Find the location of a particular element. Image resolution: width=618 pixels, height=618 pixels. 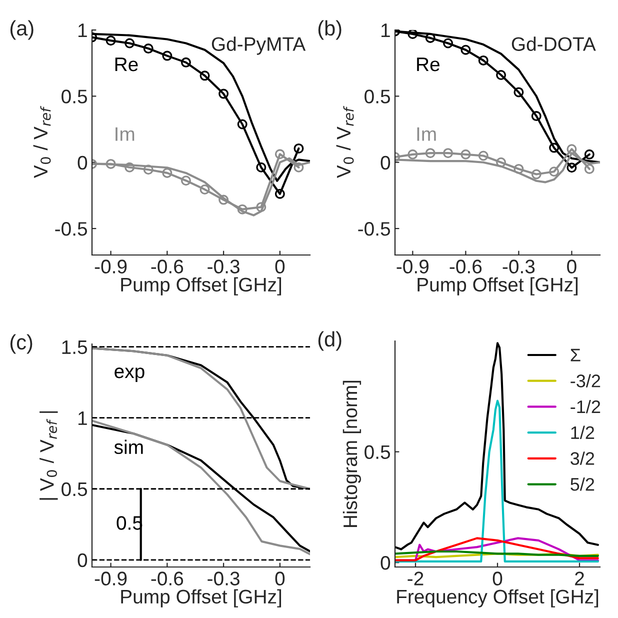

x-axis-title: Frequency Offset [GHz] is located at coordinates (497, 598).